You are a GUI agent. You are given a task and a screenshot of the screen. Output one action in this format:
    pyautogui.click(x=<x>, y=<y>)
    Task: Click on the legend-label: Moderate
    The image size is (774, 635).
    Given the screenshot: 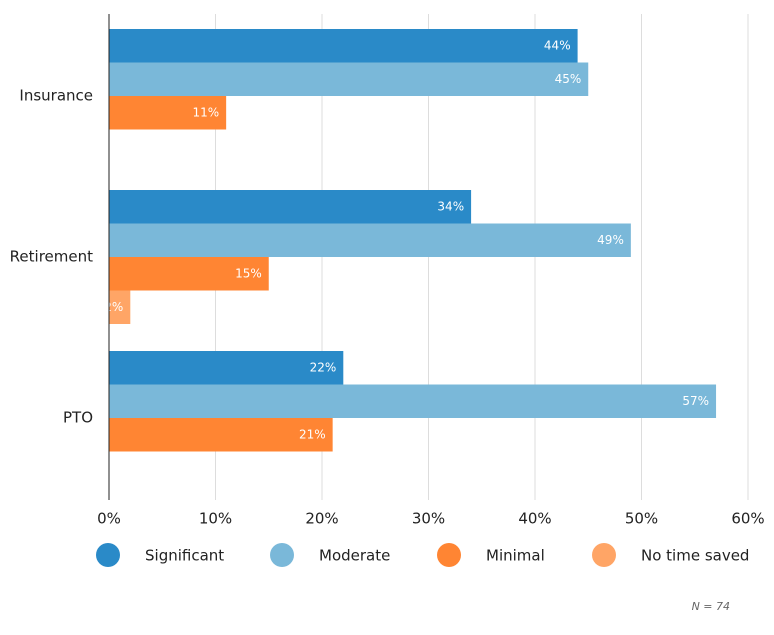 What is the action you would take?
    pyautogui.click(x=354, y=556)
    